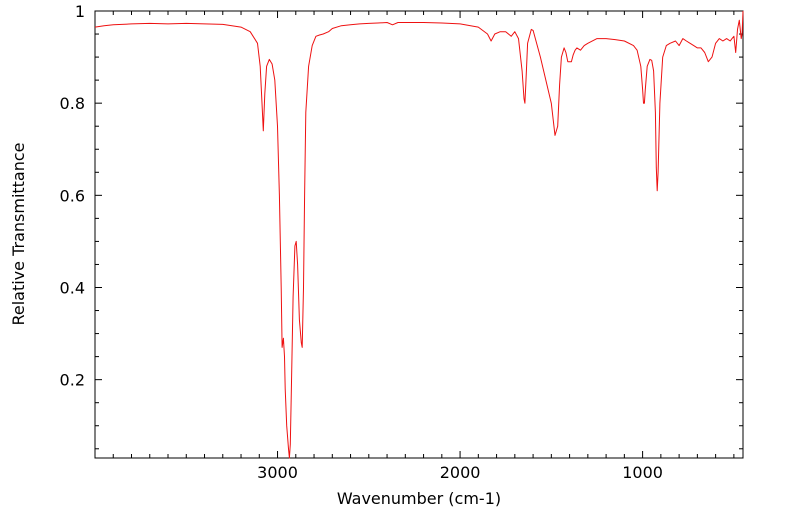  What do you see at coordinates (642, 472) in the screenshot?
I see `x-tick-label: 1000` at bounding box center [642, 472].